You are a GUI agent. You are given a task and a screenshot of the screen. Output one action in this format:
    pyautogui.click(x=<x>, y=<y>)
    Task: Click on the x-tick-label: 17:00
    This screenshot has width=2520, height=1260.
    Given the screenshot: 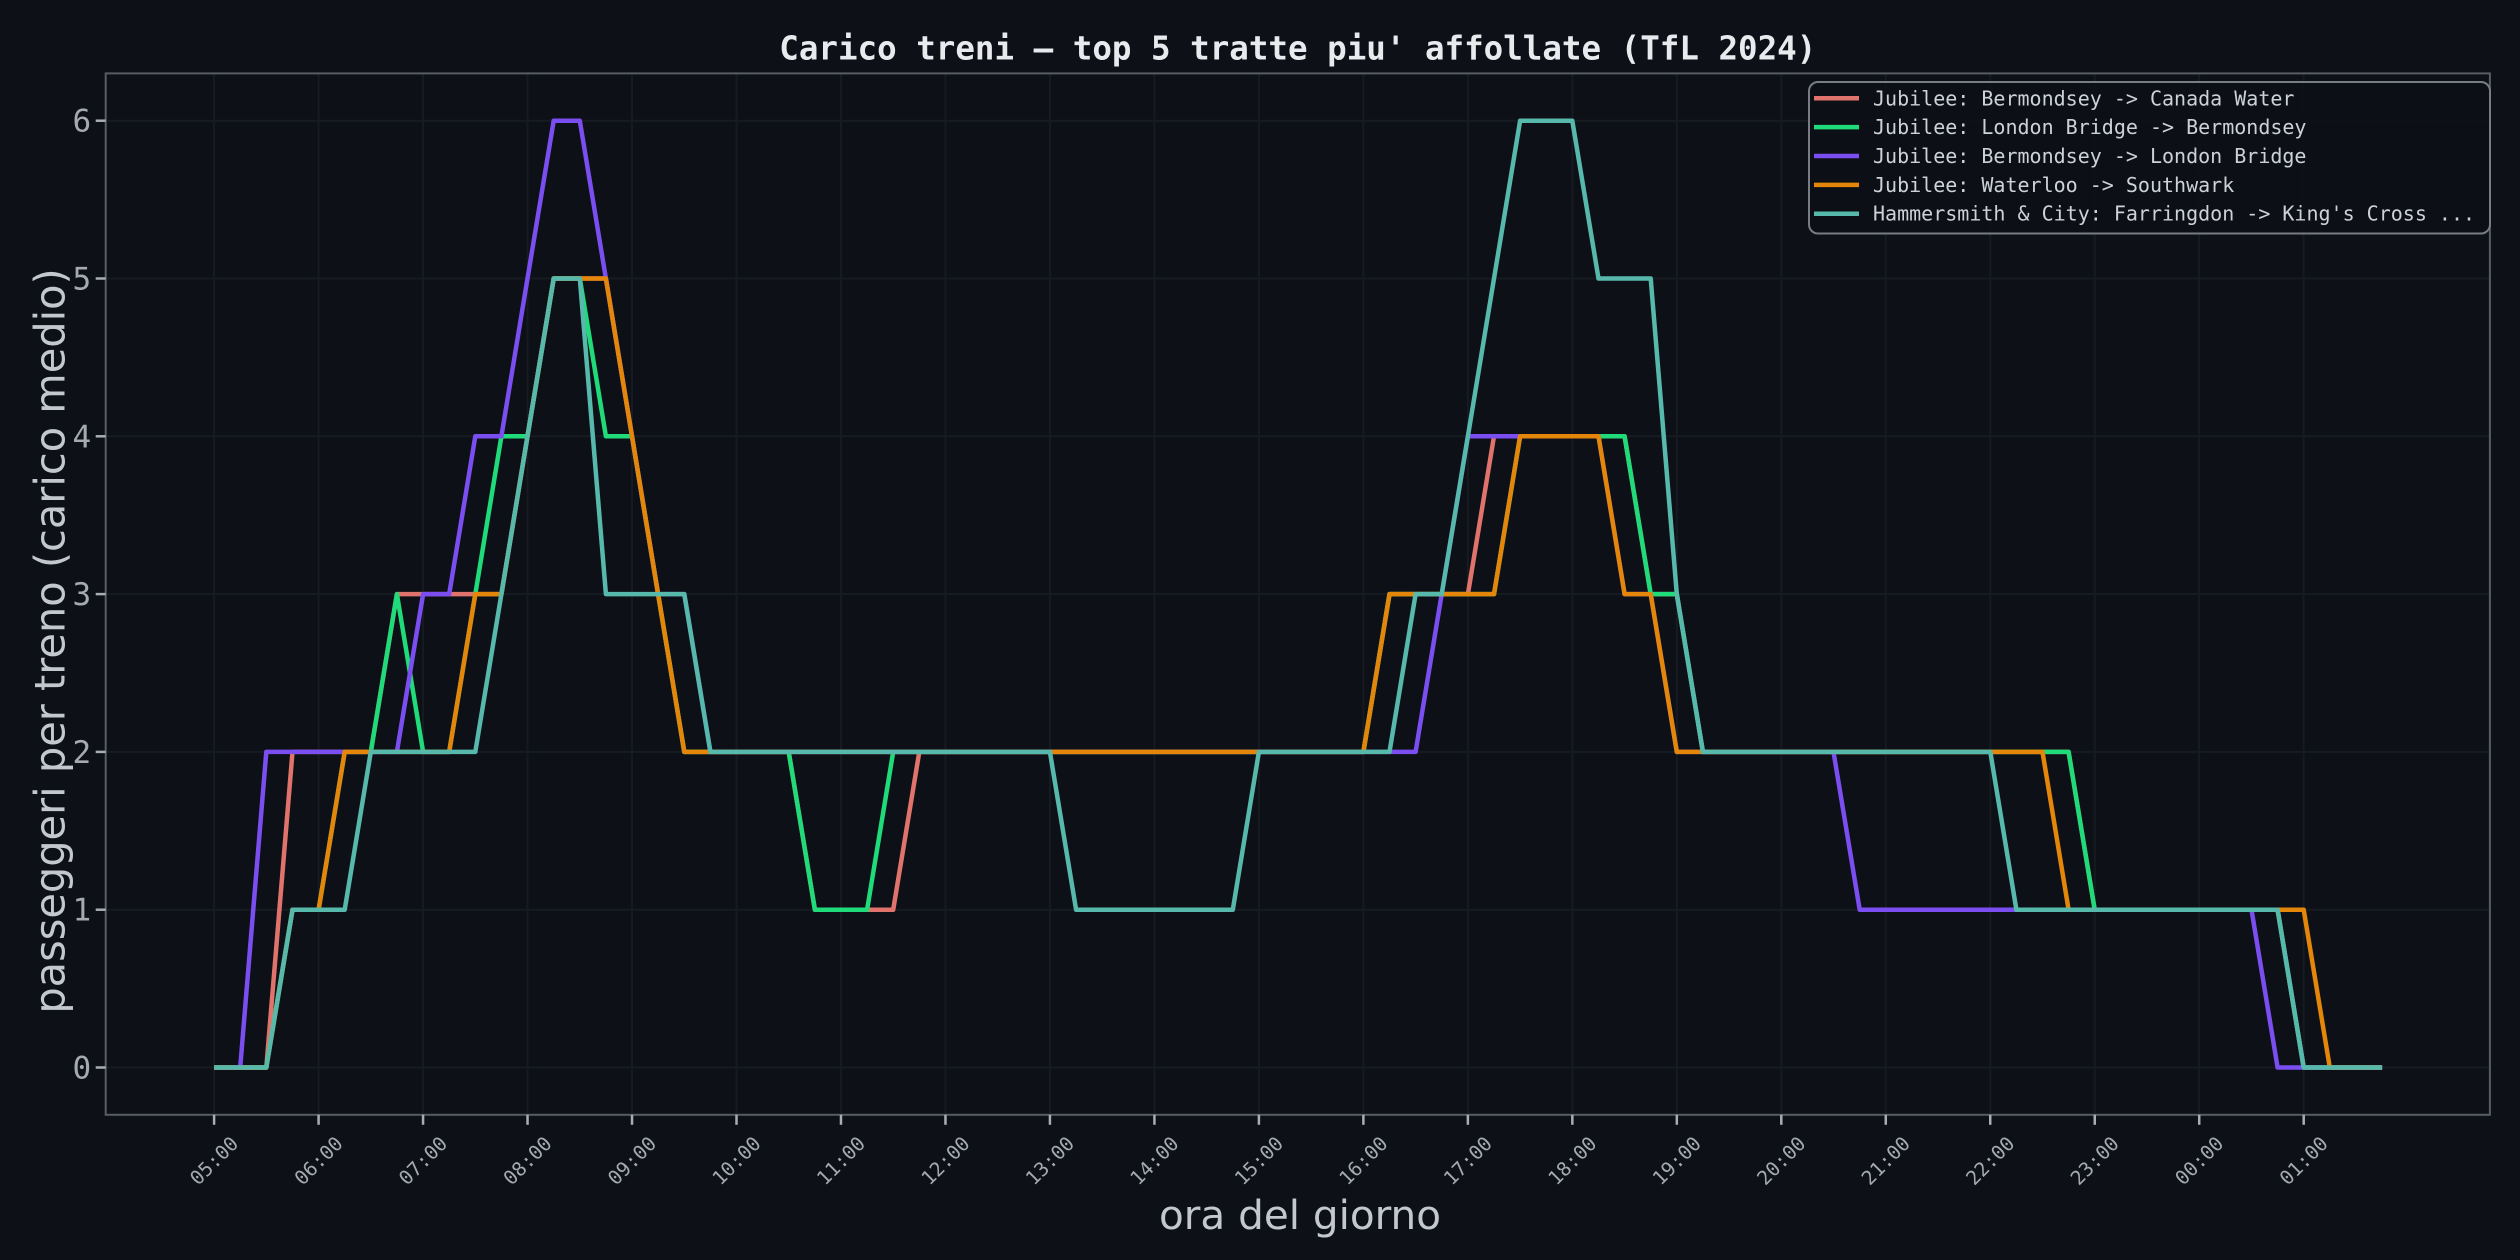 What is the action you would take?
    pyautogui.click(x=1468, y=1161)
    